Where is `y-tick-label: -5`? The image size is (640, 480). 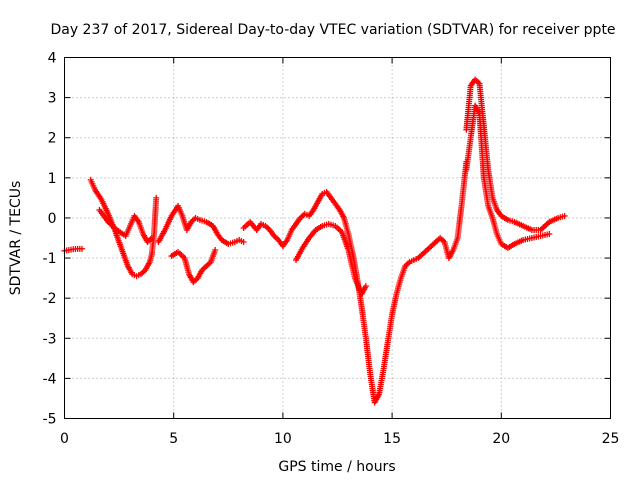
y-tick-label: -5 is located at coordinates (50, 420).